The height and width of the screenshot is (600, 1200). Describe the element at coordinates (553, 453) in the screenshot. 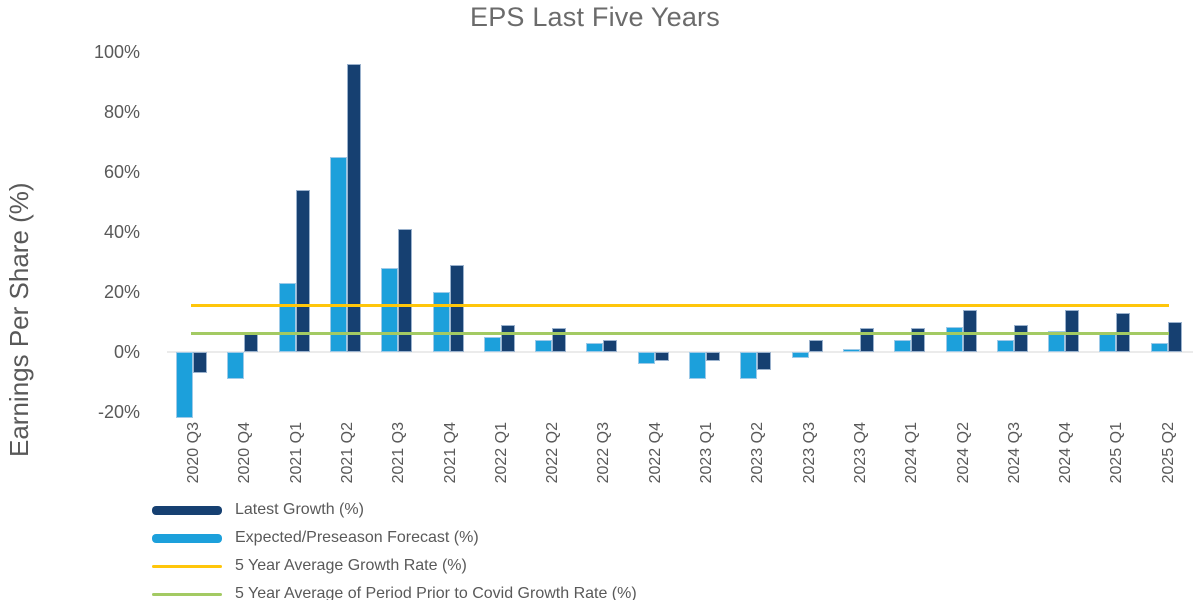

I see `x-axis-tick-label: 2022 Q2` at that location.